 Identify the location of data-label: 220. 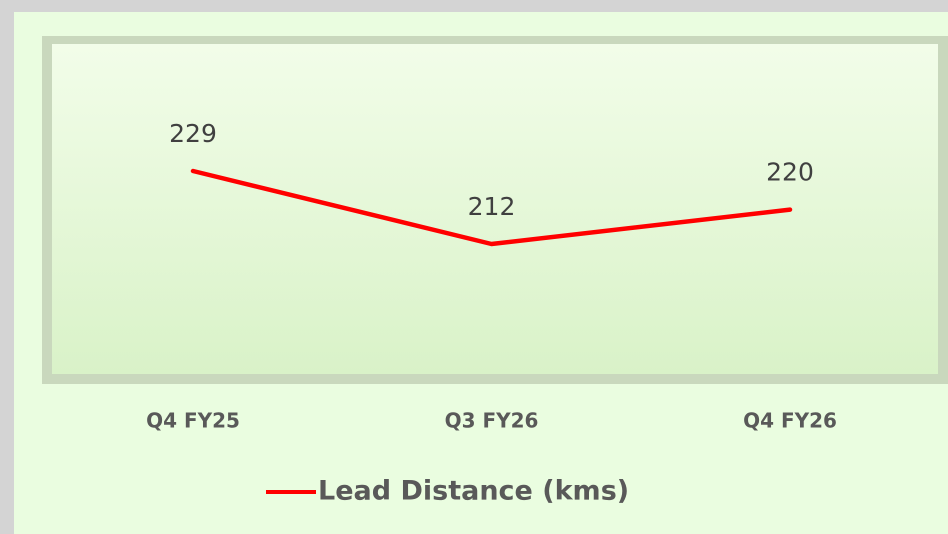
(790, 172).